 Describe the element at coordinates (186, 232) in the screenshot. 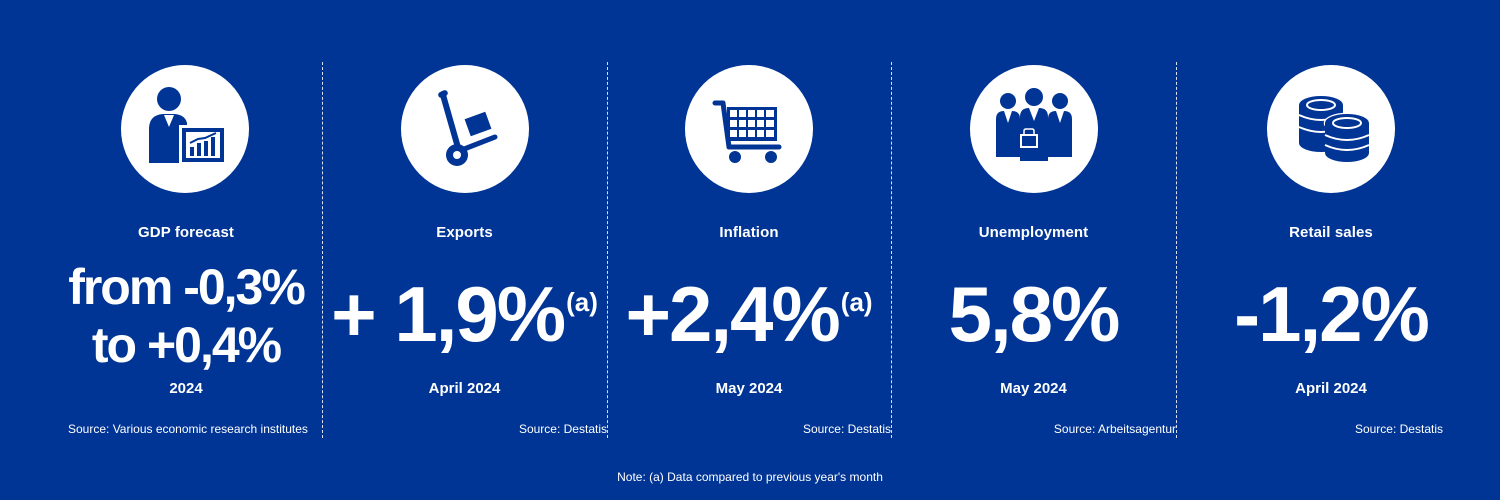

I see `category-label: GDP forecast` at that location.